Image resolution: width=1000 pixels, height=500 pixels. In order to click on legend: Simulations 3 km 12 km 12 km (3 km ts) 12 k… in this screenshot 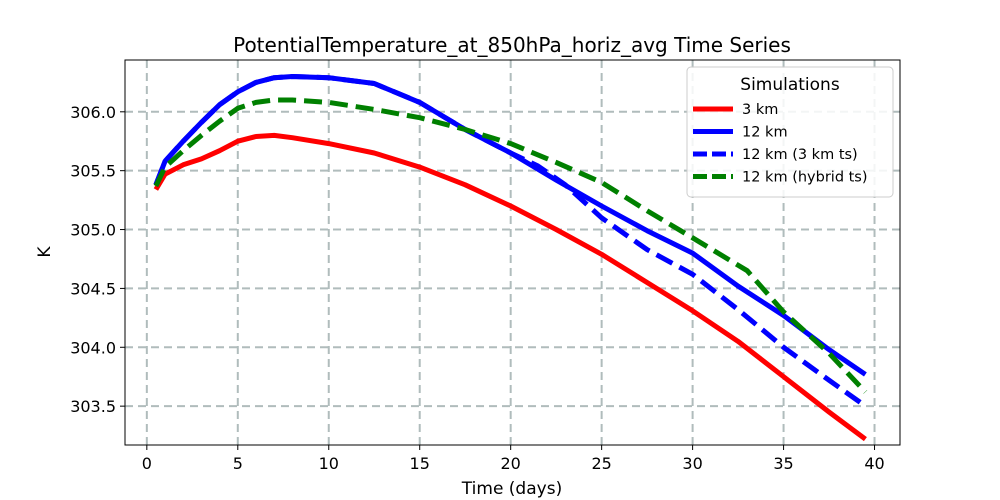, I will do `click(790, 132)`.